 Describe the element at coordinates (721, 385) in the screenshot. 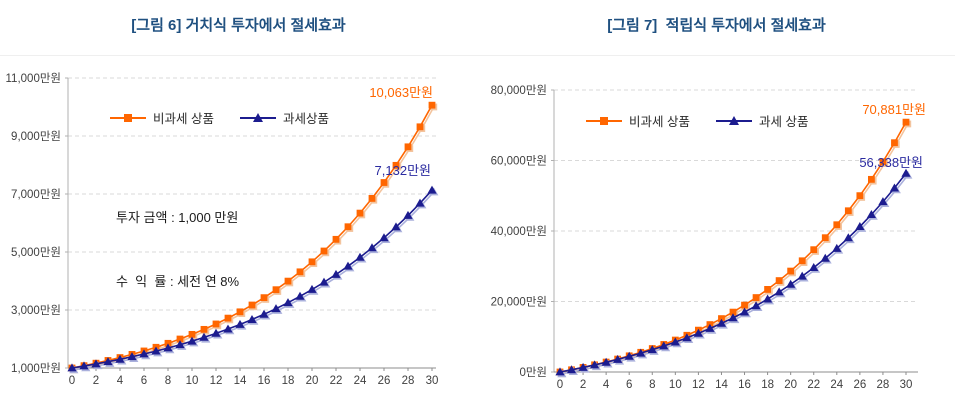

I see `x-tick-label: 14` at that location.